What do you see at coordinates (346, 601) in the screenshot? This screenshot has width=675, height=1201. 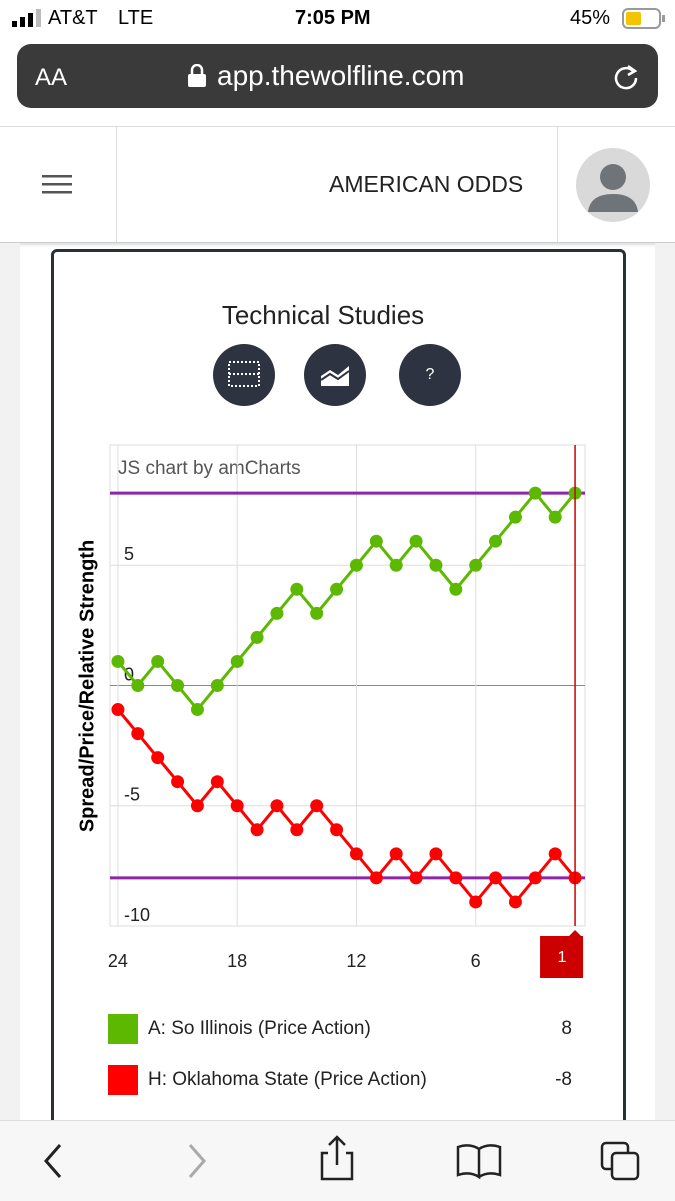 I see `series-line` at bounding box center [346, 601].